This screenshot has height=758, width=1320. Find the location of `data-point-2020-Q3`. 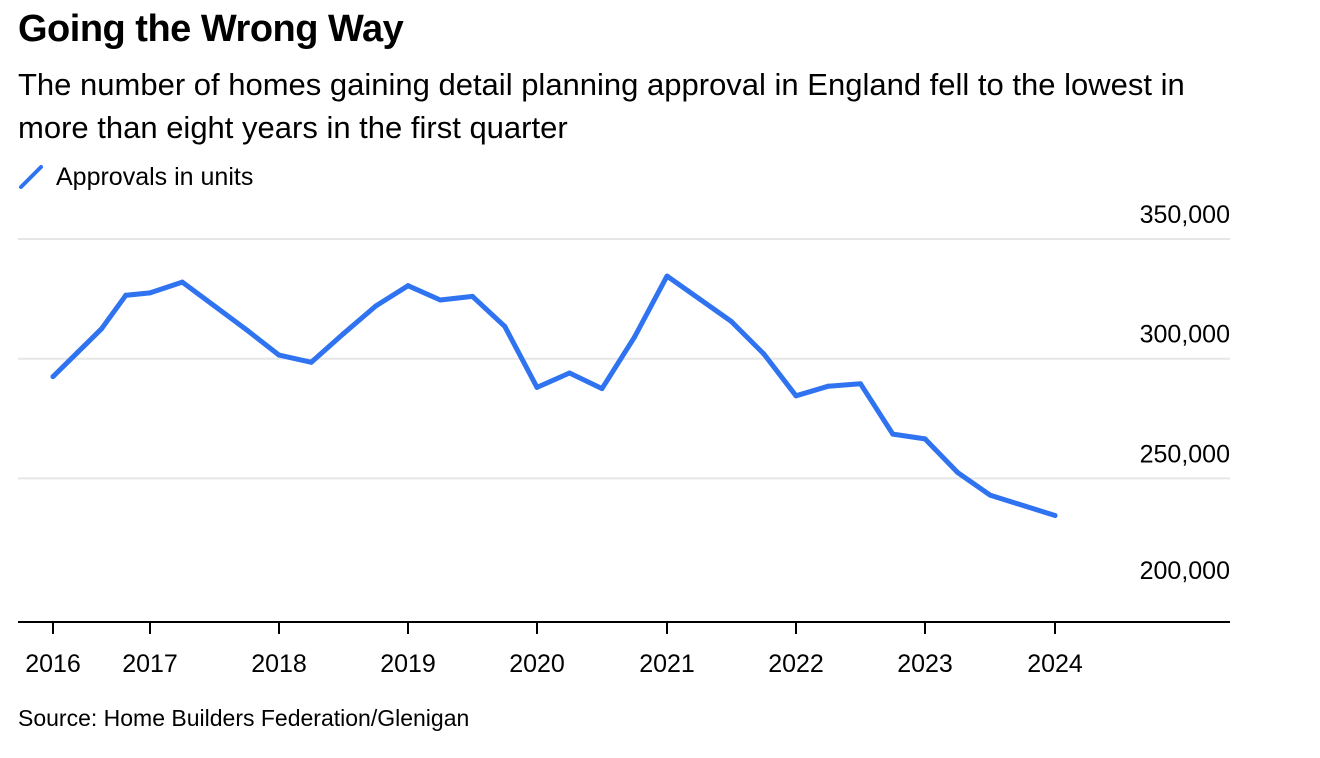

data-point-2020-Q3 is located at coordinates (602, 389).